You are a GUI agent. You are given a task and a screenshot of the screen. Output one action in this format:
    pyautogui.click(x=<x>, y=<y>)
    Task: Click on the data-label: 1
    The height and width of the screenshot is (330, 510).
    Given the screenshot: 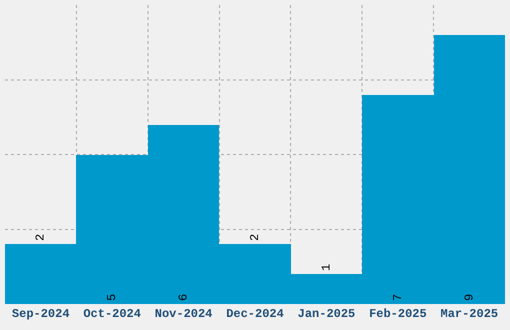 What is the action you would take?
    pyautogui.click(x=327, y=267)
    